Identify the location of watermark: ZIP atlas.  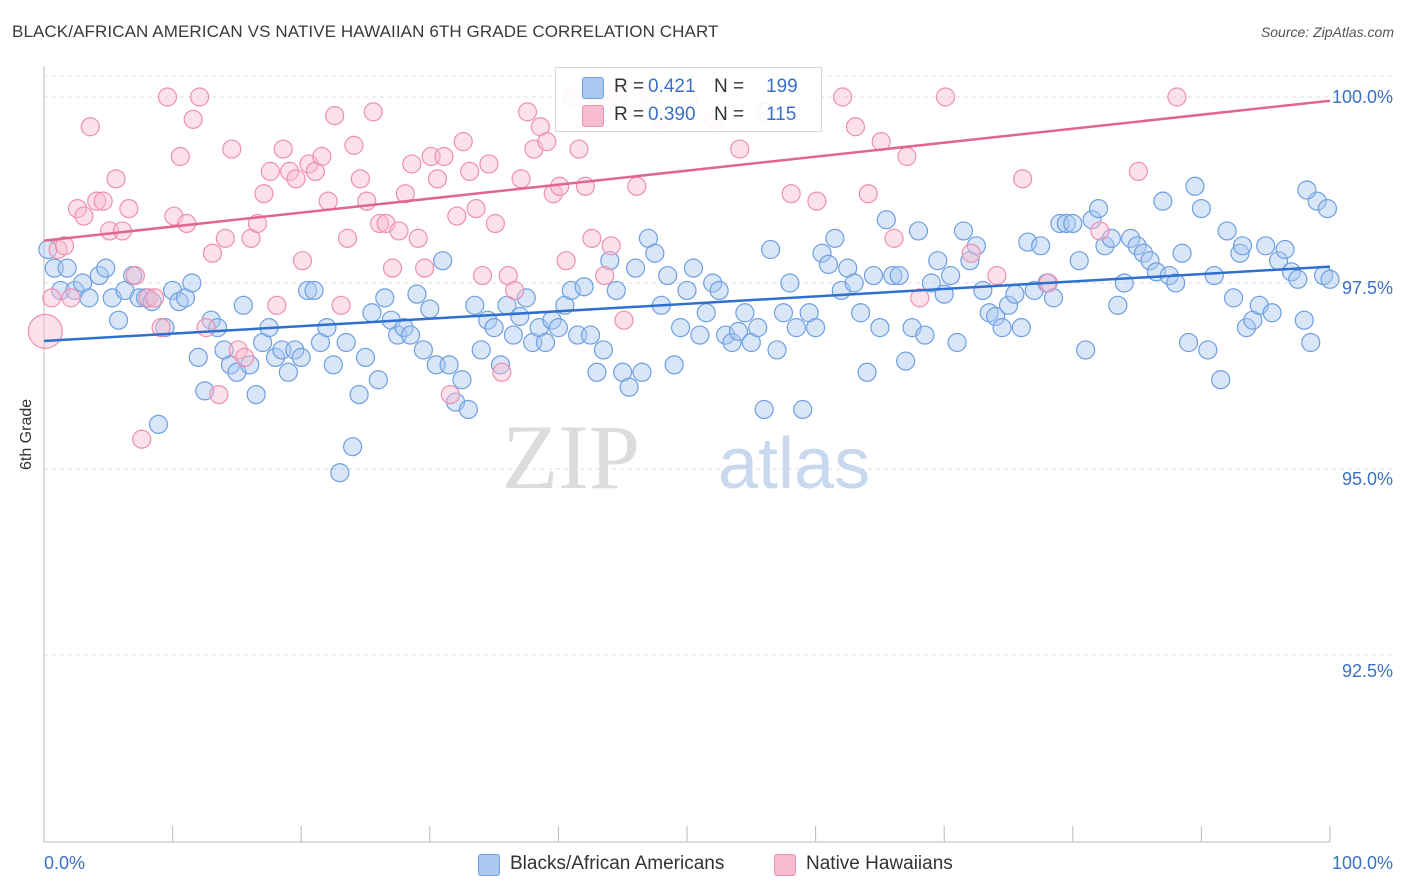
(686, 457).